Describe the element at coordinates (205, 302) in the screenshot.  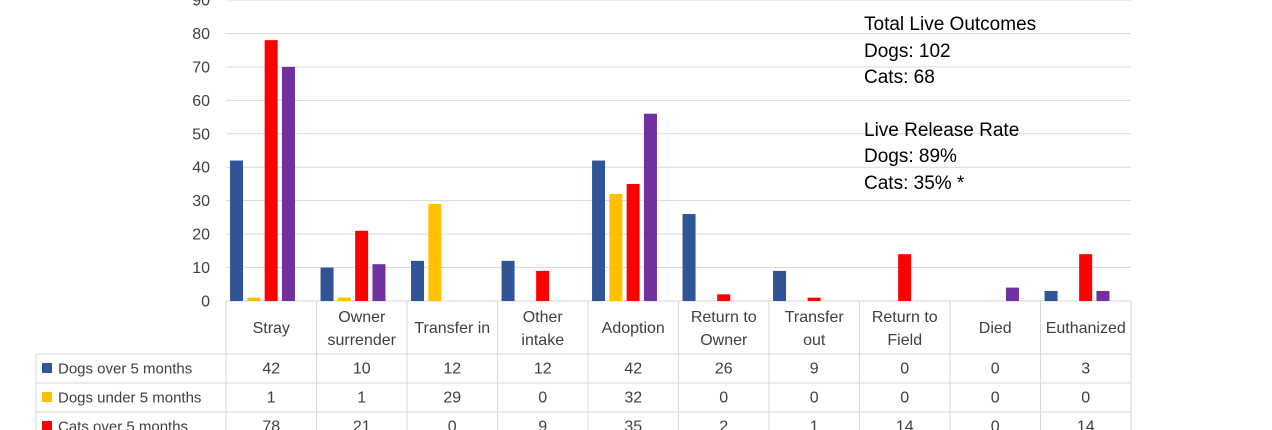
I see `y-tick-label: 0` at that location.